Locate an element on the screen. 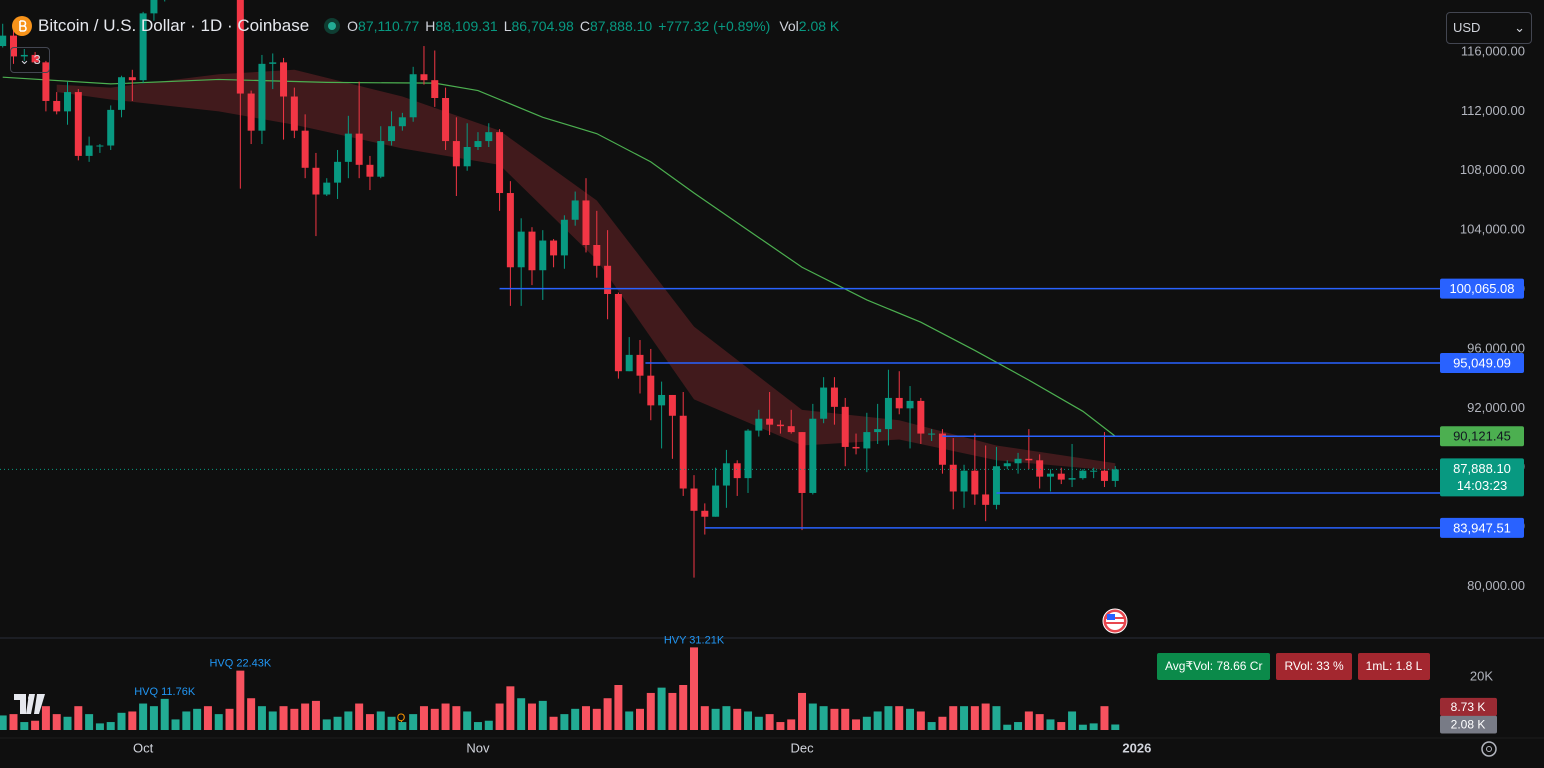 The height and width of the screenshot is (768, 1544). volume-key: Vol is located at coordinates (789, 26).